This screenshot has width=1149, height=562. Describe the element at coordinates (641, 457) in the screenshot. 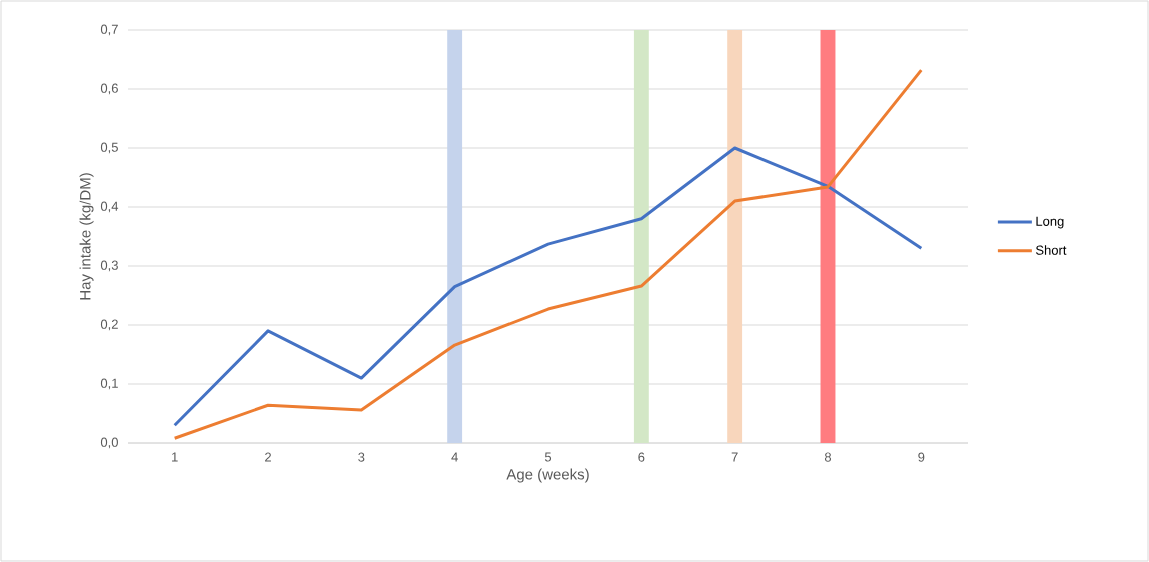

I see `x-tick-label: 6` at that location.